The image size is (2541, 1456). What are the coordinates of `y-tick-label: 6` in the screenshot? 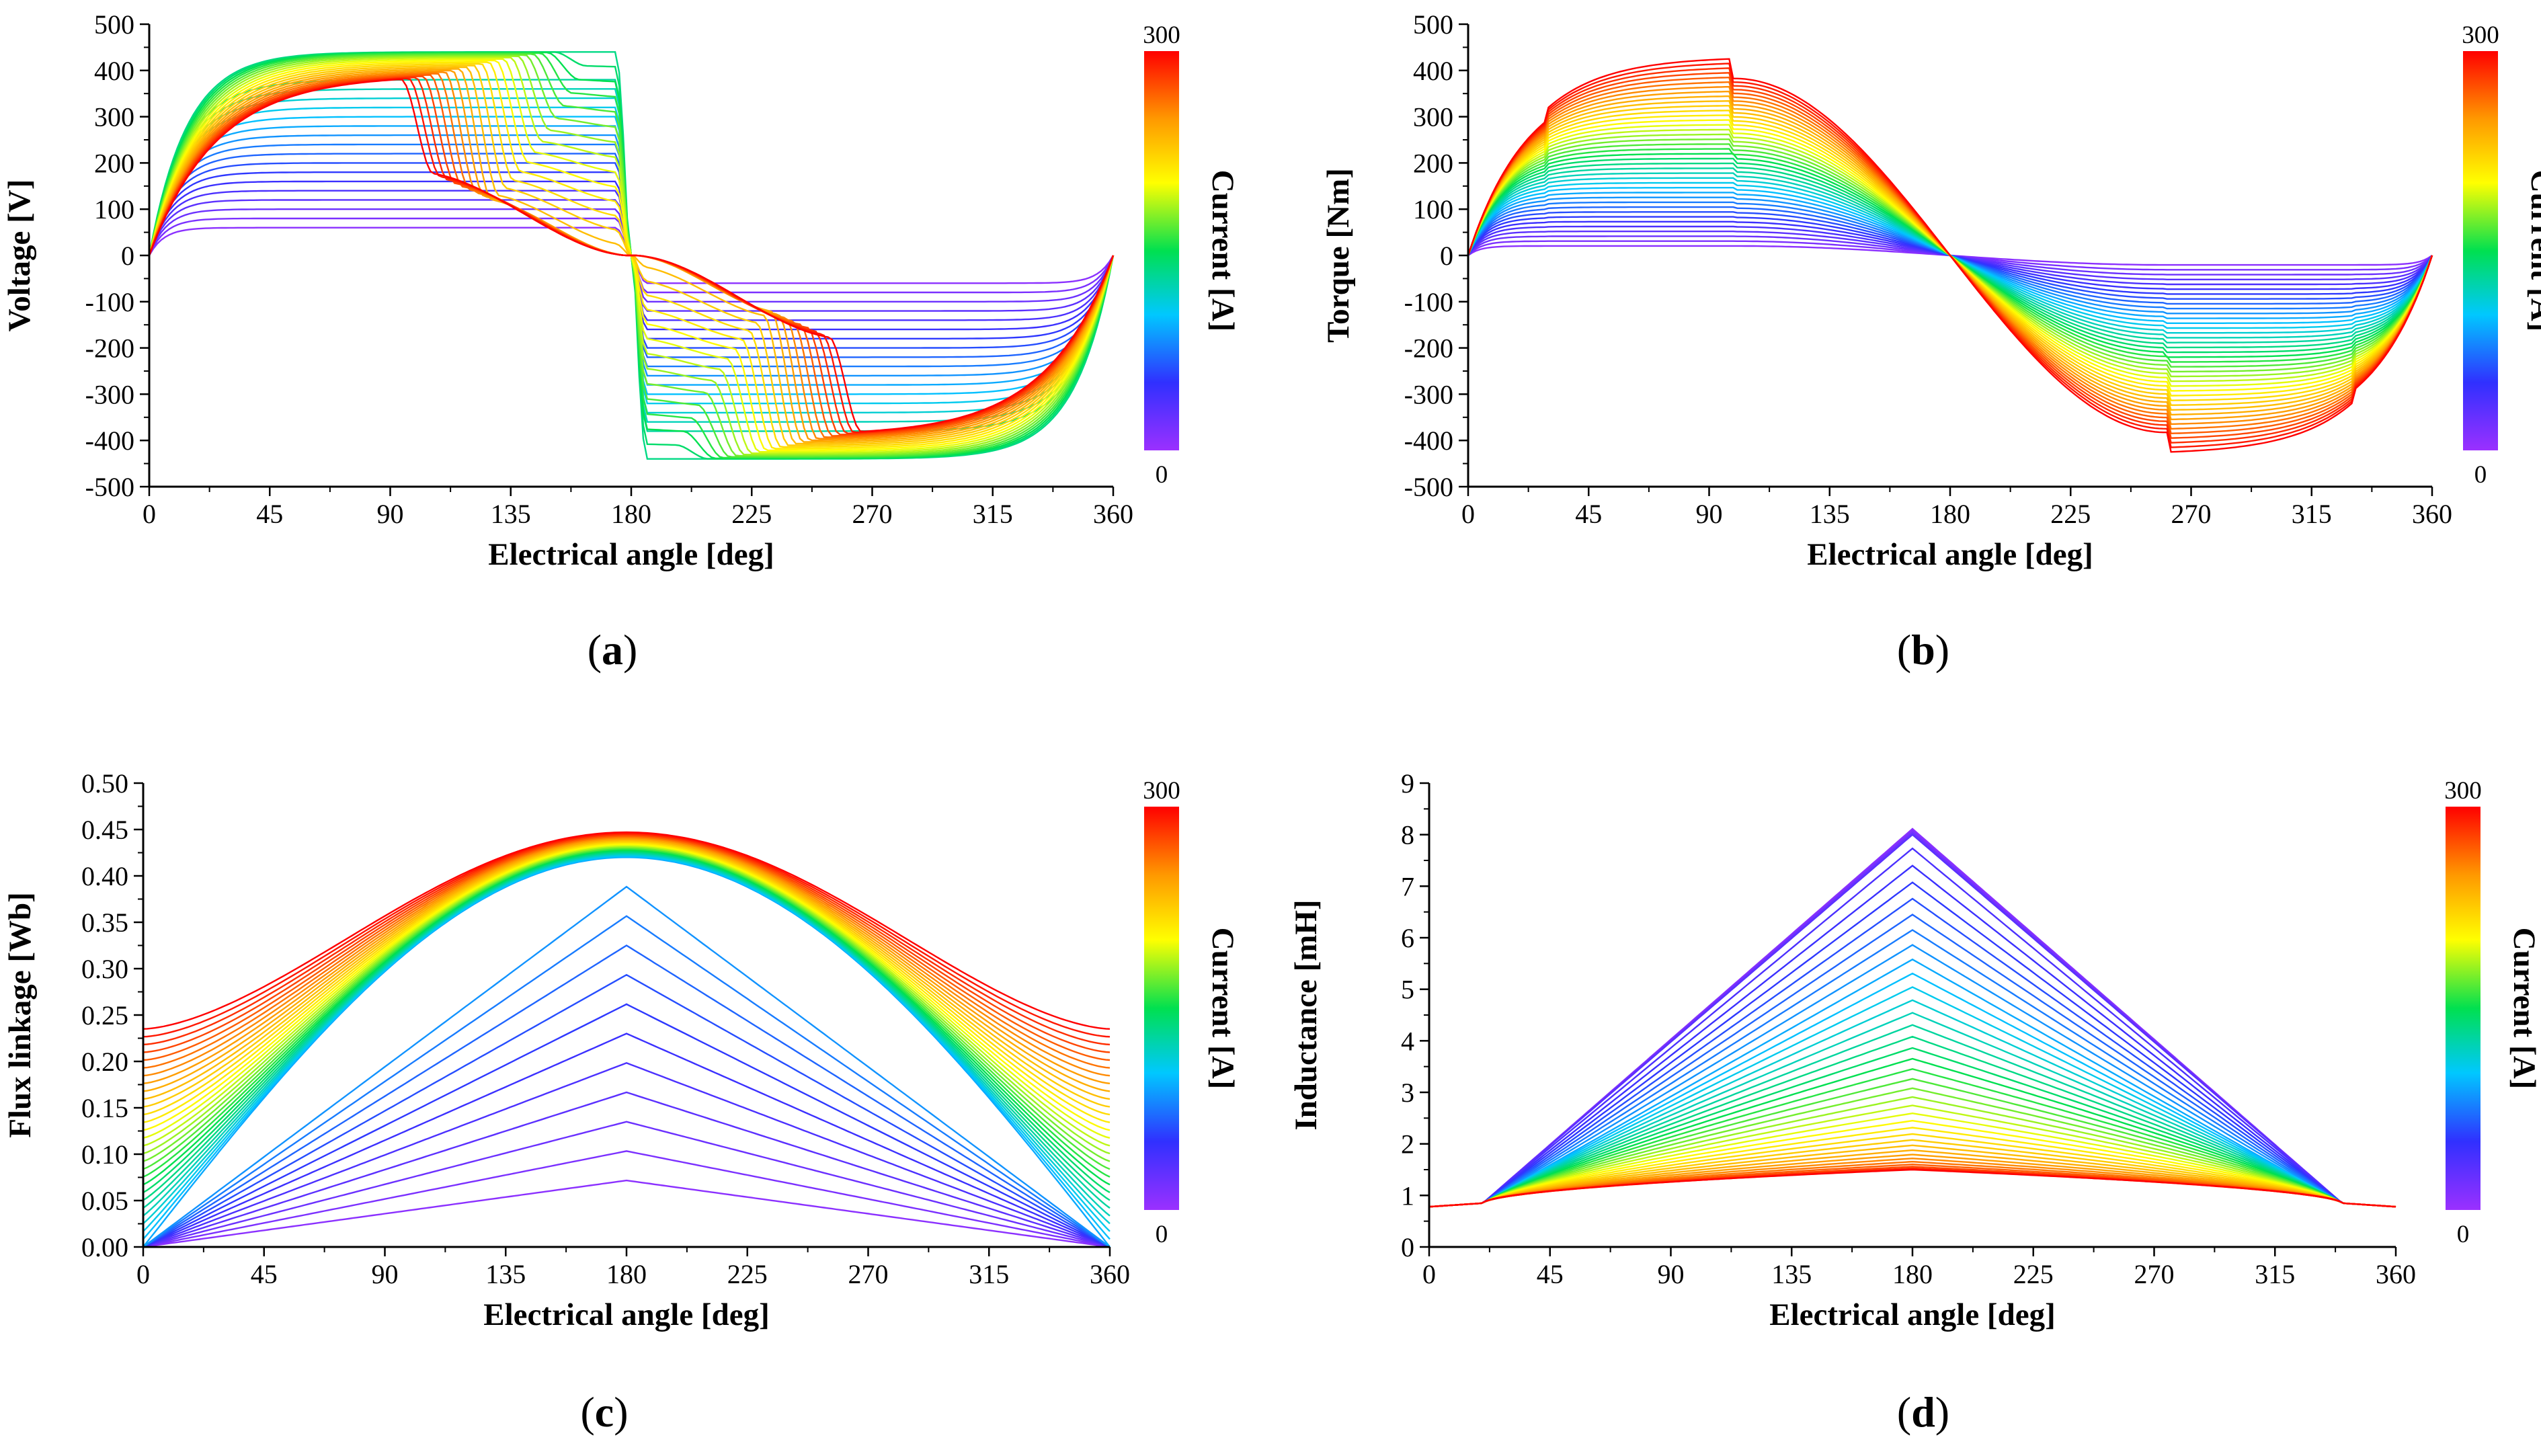 It's located at (1407, 938).